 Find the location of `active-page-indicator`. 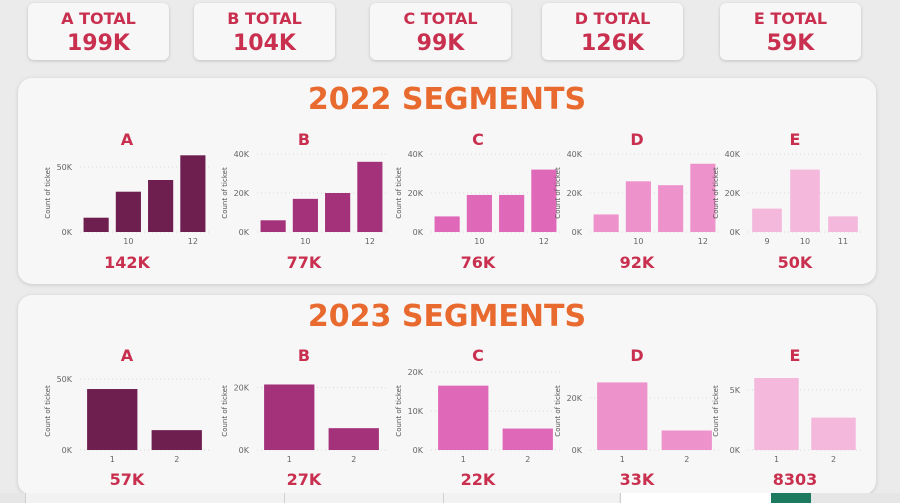

active-page-indicator is located at coordinates (791, 498).